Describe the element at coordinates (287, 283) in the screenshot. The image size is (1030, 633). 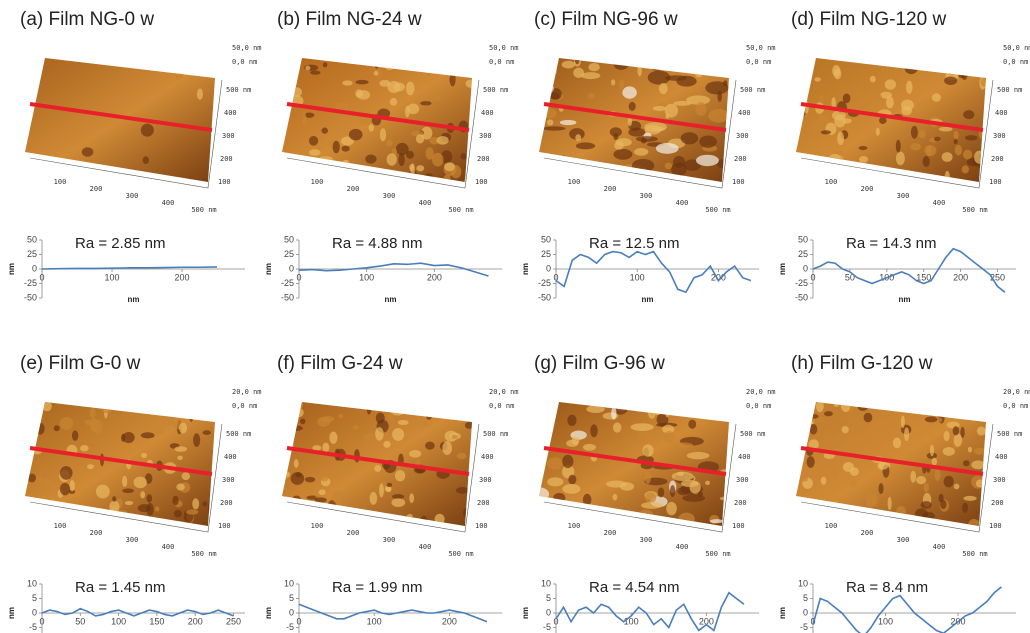
I see `y-tick-label: -25` at that location.